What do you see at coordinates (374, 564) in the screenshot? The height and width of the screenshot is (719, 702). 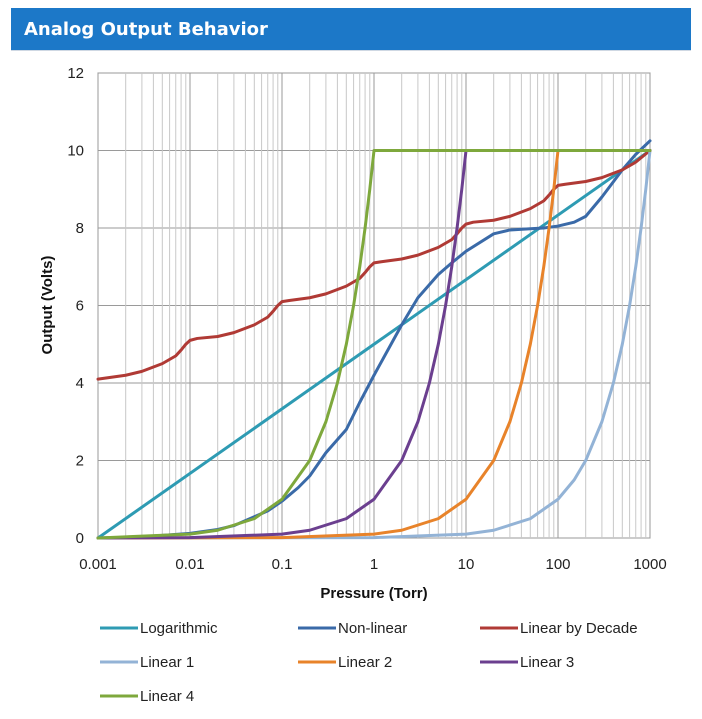 I see `x-tick-label: 1` at bounding box center [374, 564].